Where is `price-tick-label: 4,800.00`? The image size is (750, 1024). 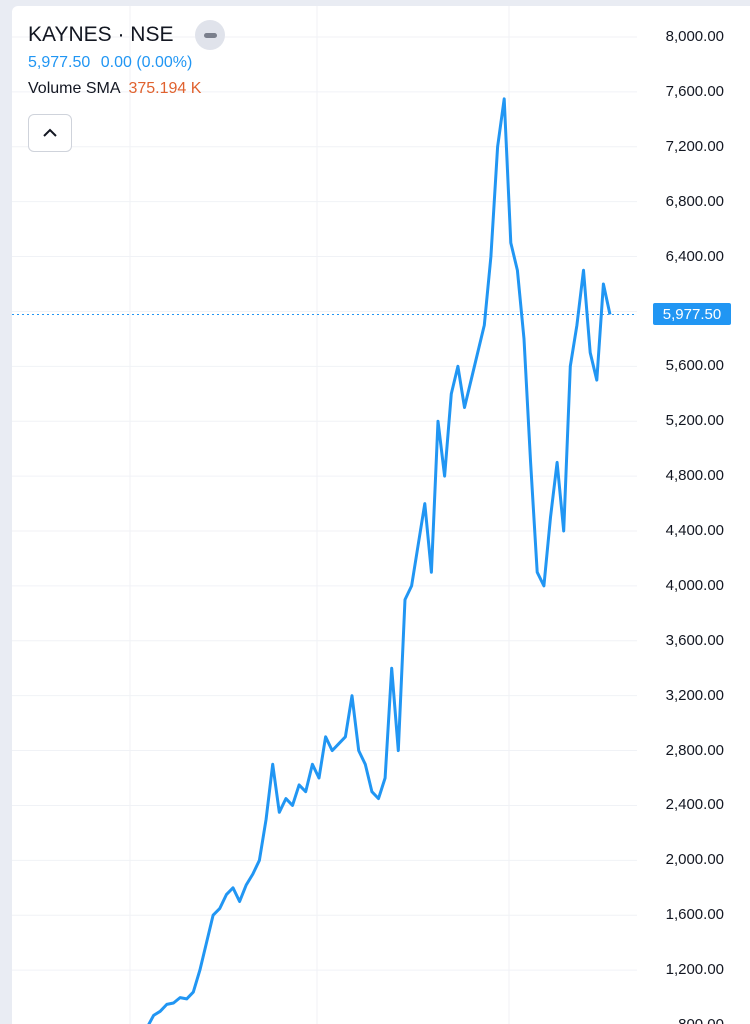 price-tick-label: 4,800.00 is located at coordinates (694, 476).